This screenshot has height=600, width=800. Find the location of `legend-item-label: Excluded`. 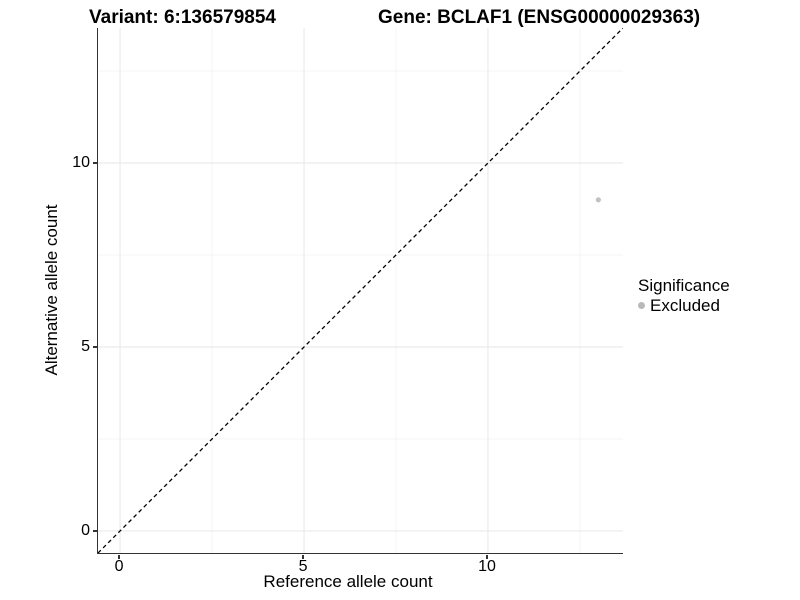

legend-item-label: Excluded is located at coordinates (685, 305).